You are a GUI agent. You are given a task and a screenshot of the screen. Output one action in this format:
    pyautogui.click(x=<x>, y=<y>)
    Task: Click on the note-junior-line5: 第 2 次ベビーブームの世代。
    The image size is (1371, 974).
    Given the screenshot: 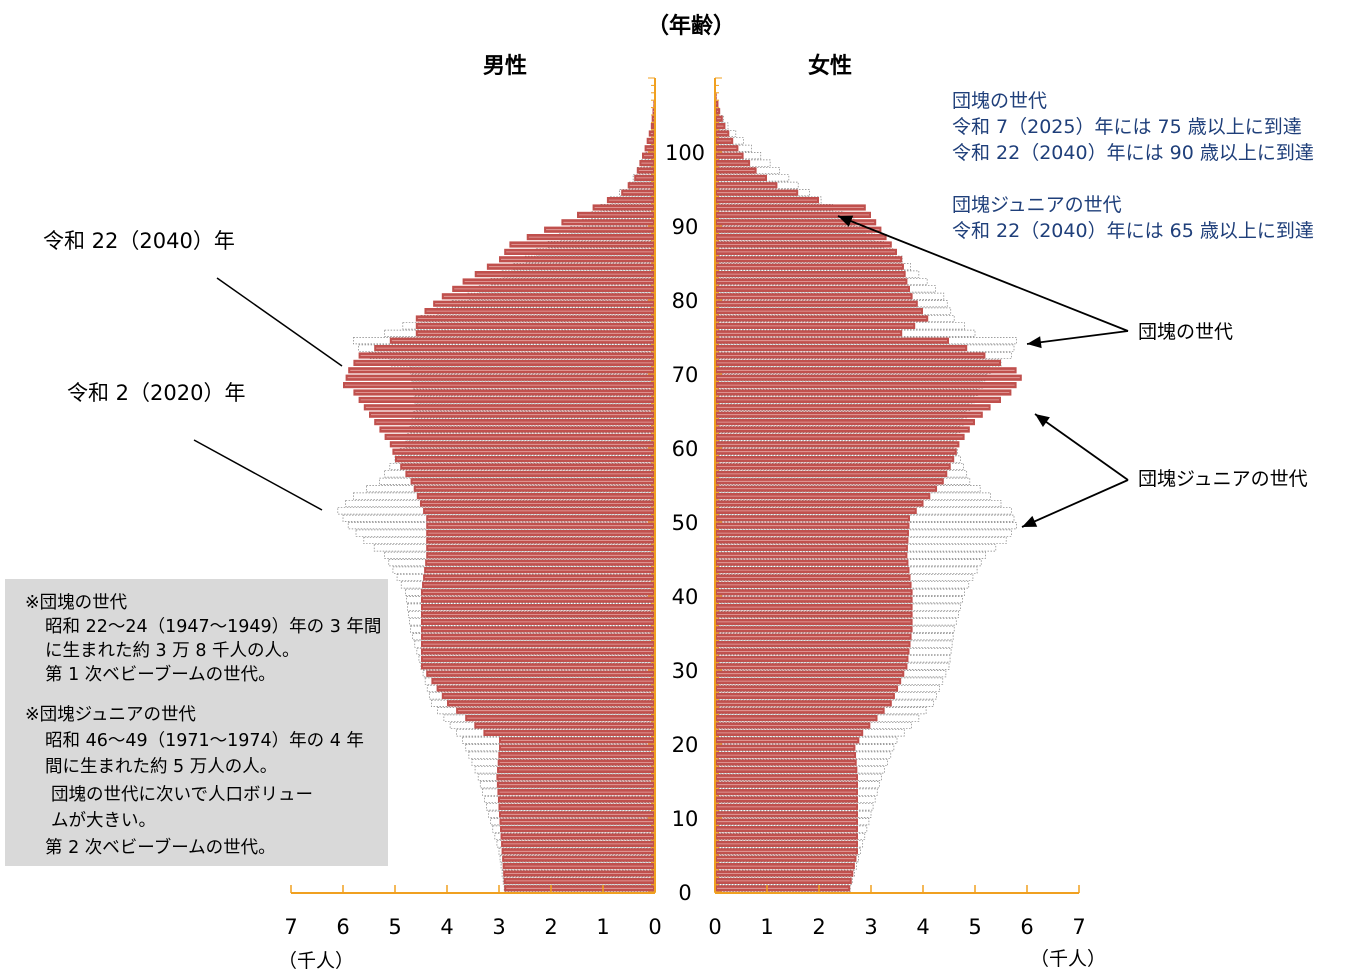 What is the action you would take?
    pyautogui.click(x=160, y=848)
    